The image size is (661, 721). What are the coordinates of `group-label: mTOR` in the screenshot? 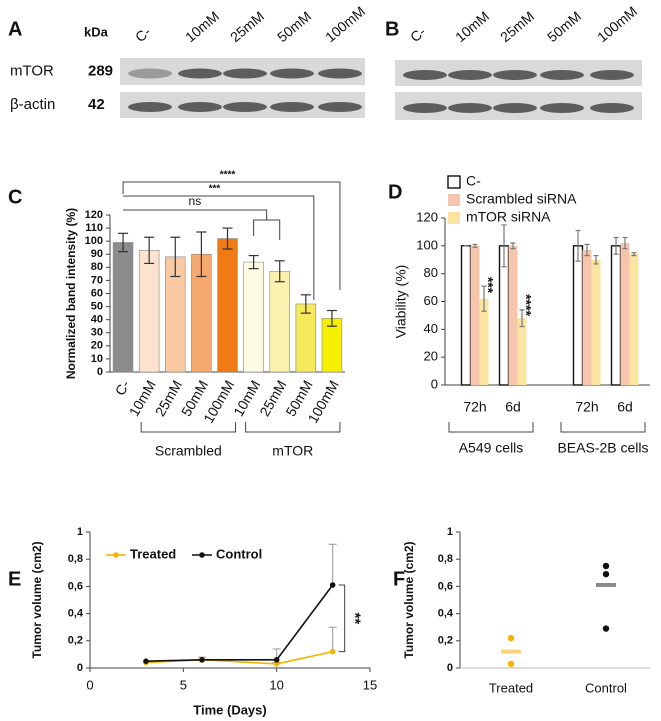 It's located at (292, 451).